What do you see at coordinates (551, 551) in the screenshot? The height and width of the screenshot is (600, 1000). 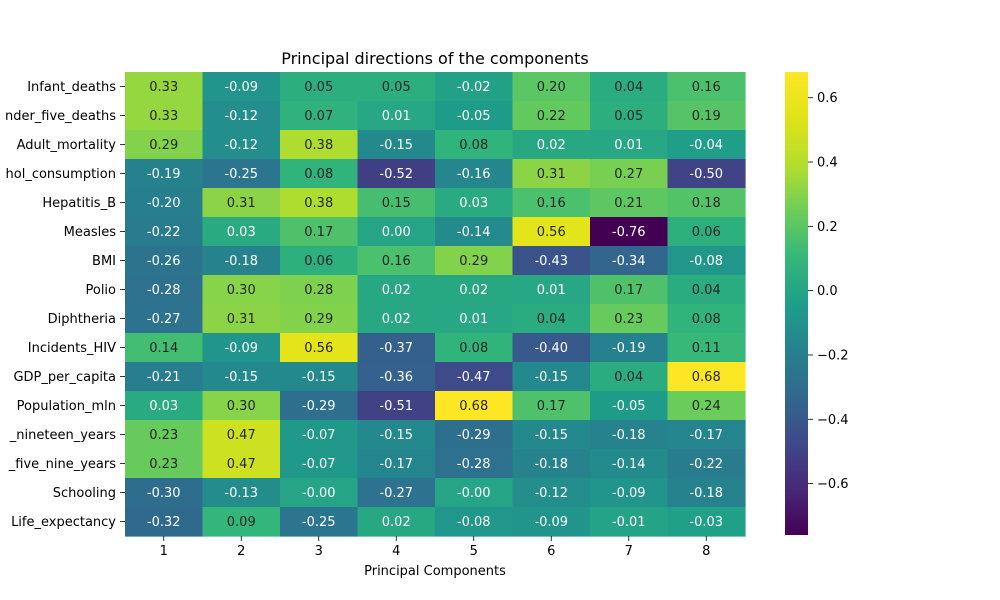 I see `x-tick-label: 6` at bounding box center [551, 551].